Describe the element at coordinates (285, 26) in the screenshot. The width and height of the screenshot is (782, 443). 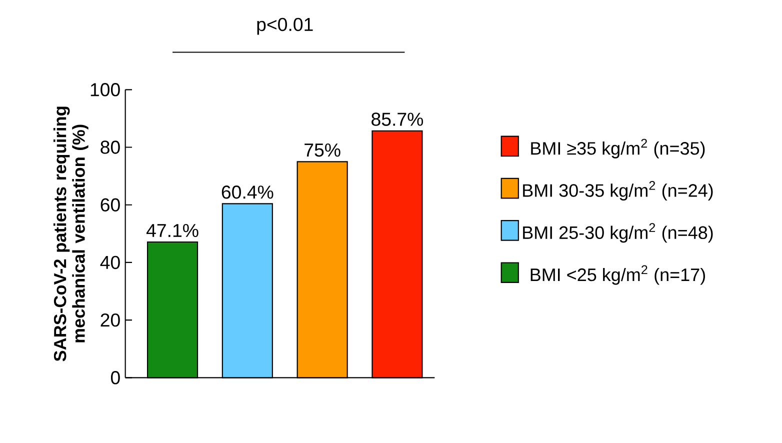
I see `text: p<0.01` at that location.